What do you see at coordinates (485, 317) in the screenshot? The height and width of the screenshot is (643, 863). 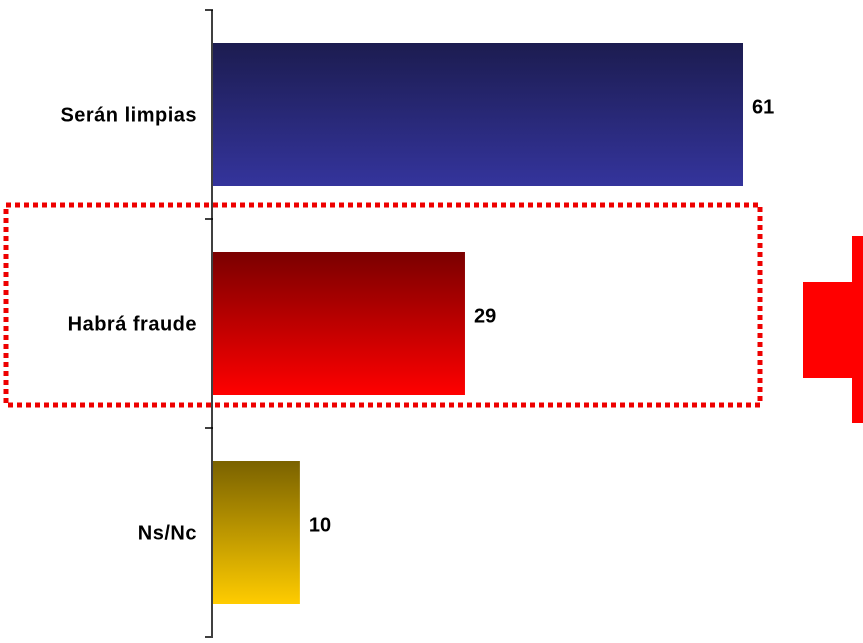 I see `value-label: 29` at bounding box center [485, 317].